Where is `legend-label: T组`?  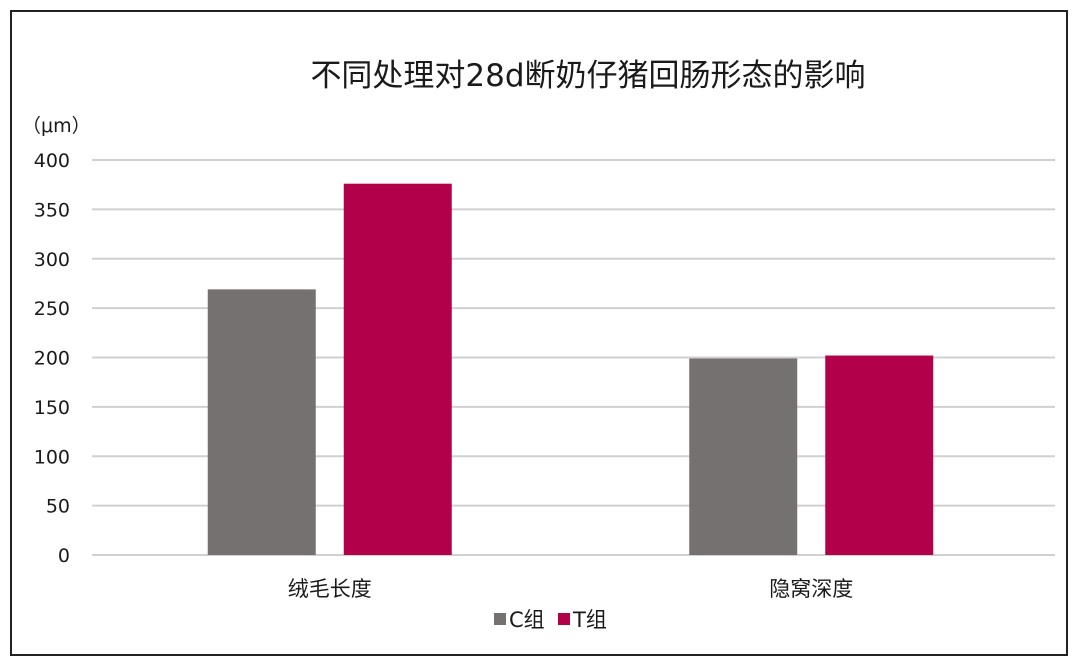
legend-label: T组 is located at coordinates (589, 620).